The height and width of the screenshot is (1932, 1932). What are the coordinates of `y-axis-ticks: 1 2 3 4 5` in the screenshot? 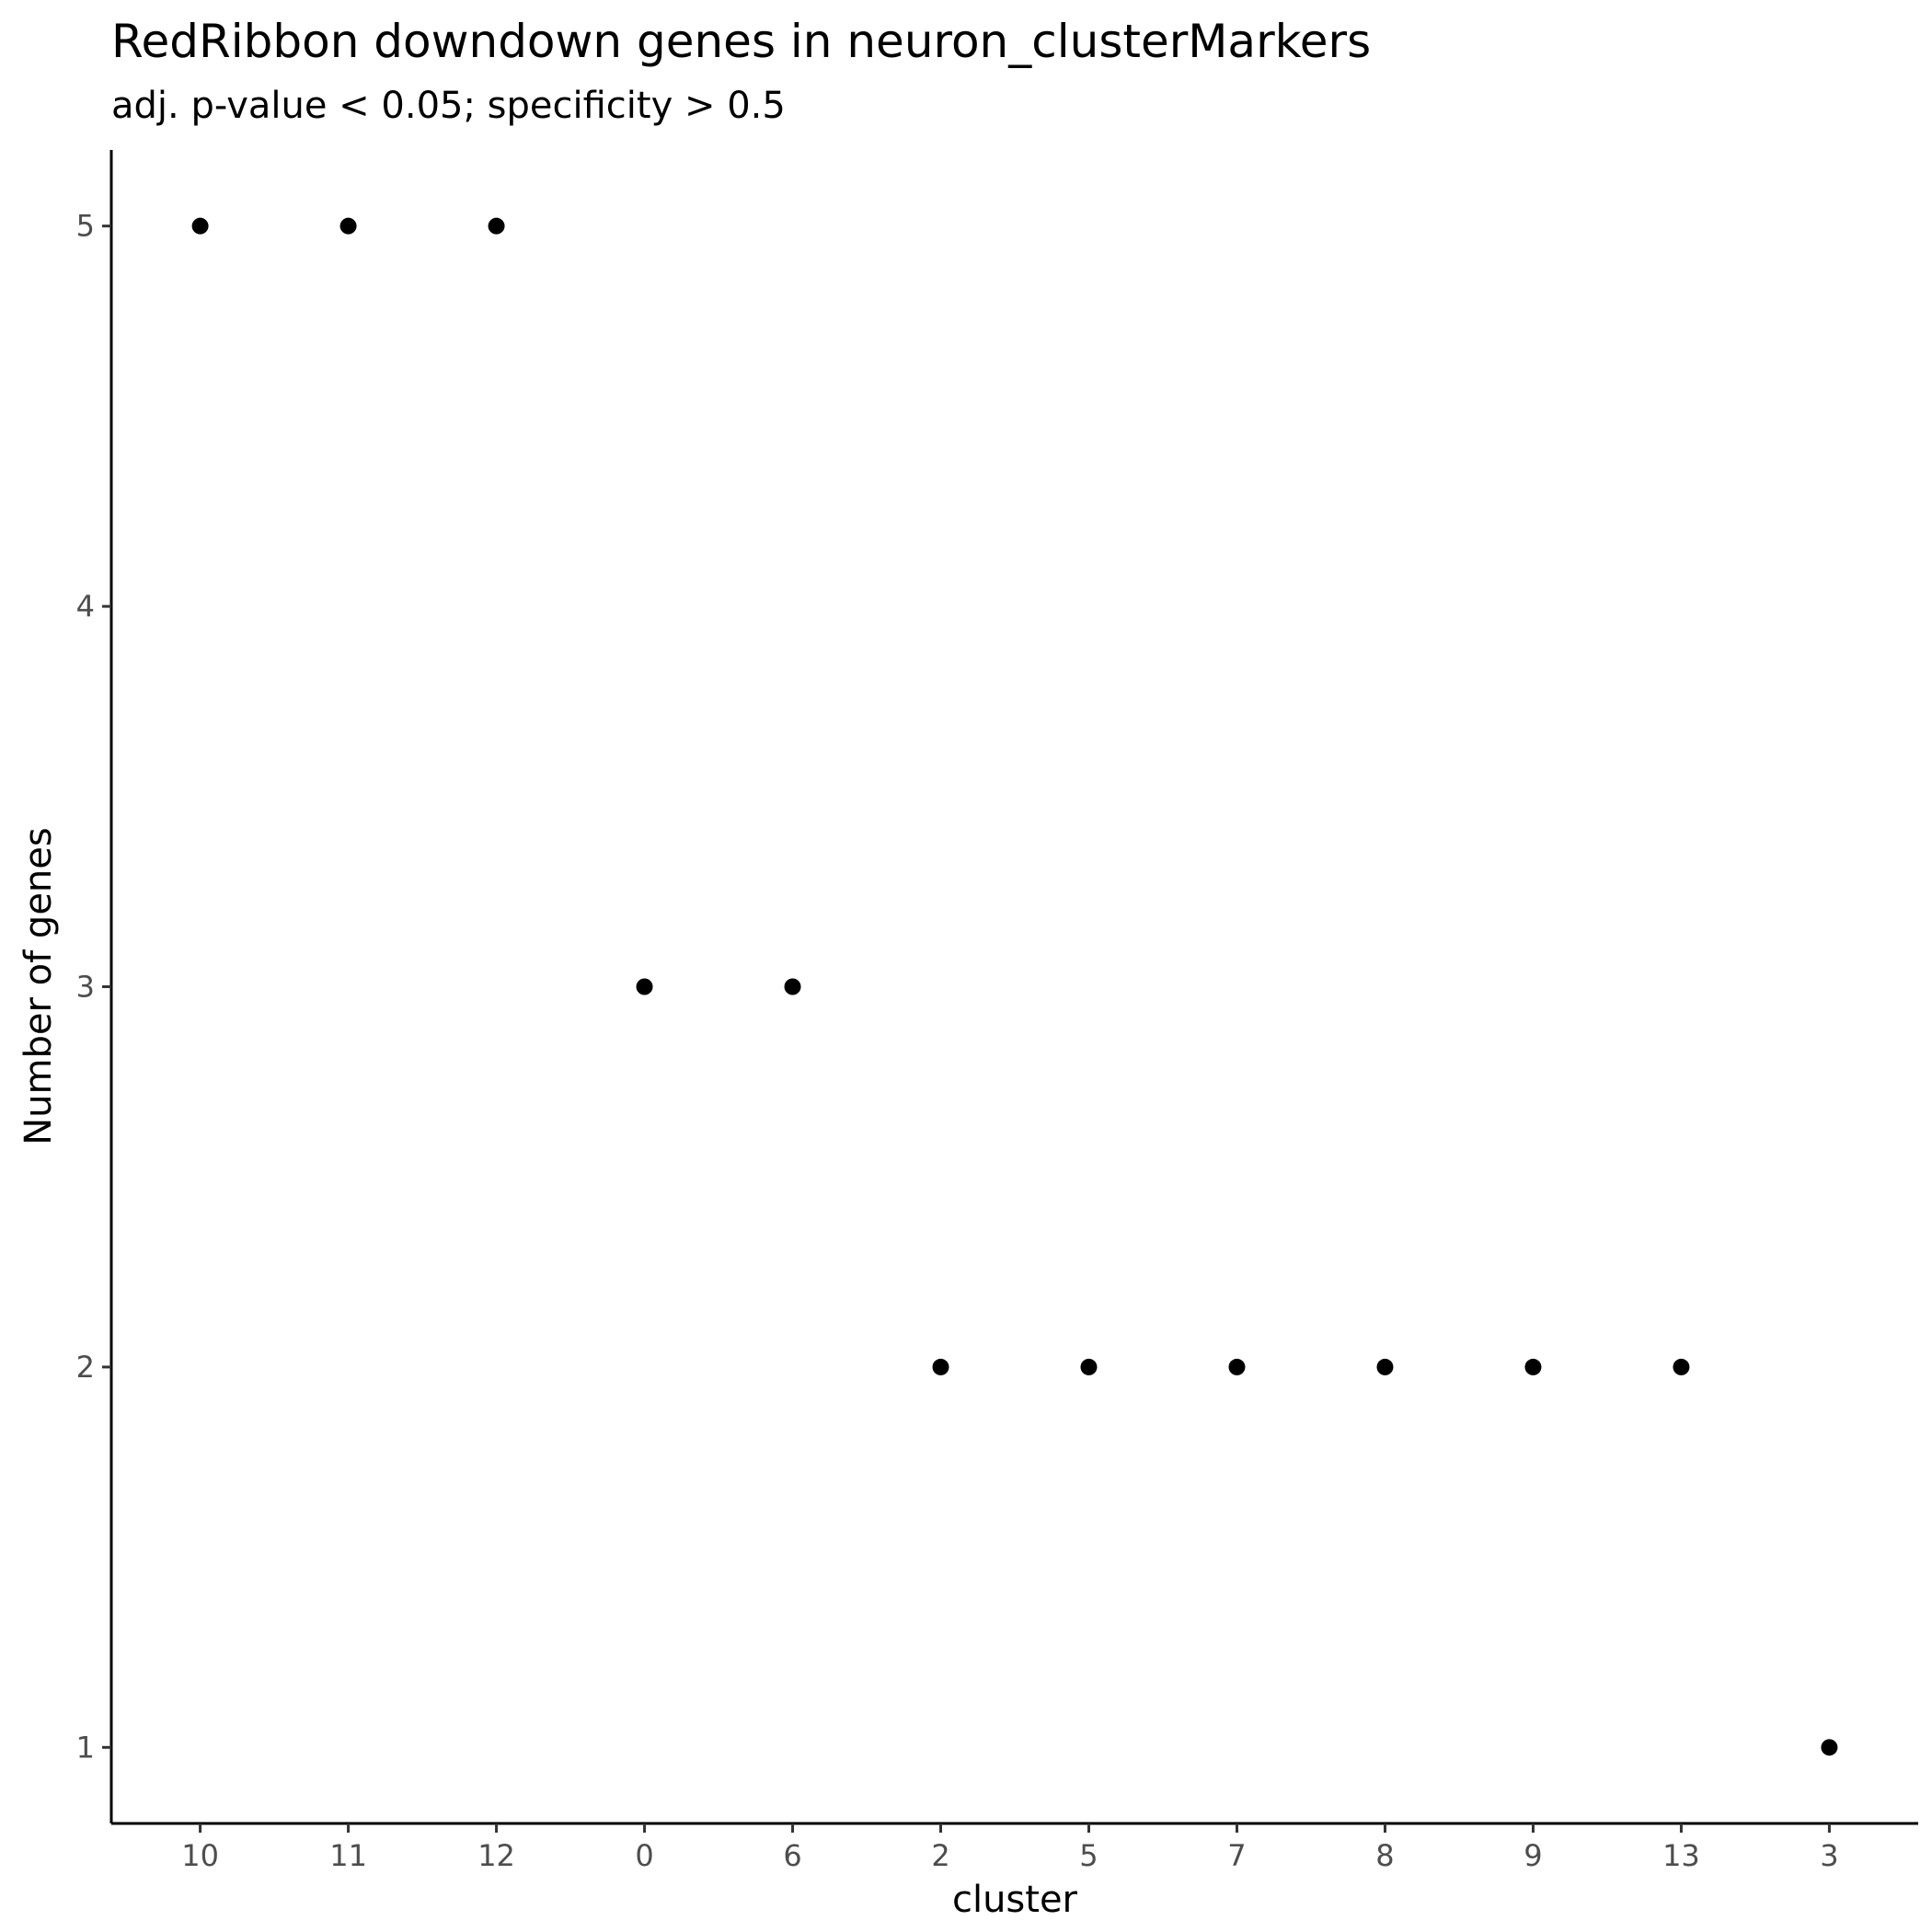 It's located at (93, 987).